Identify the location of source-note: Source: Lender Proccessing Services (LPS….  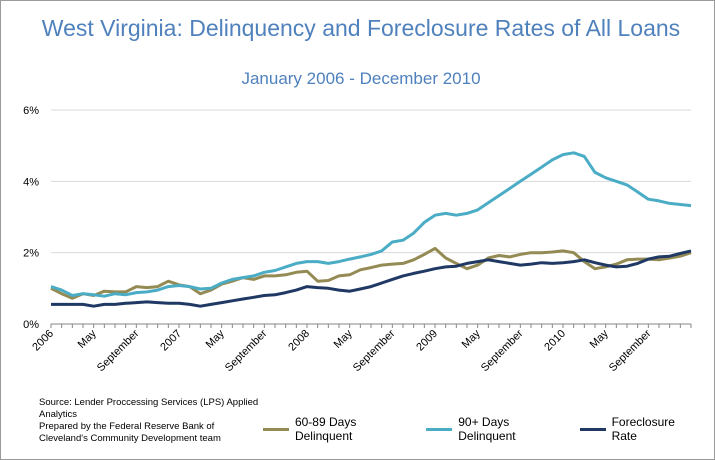
(149, 420).